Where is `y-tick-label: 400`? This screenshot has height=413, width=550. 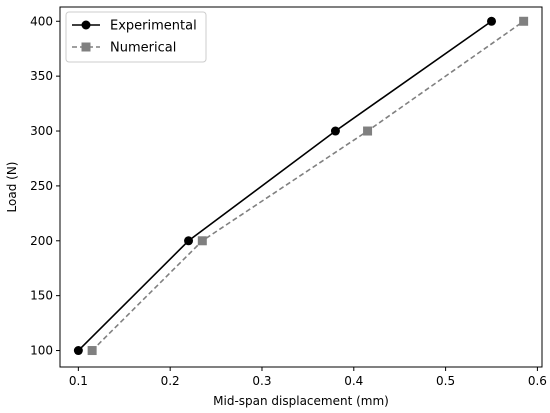
y-tick-label: 400 is located at coordinates (41, 21).